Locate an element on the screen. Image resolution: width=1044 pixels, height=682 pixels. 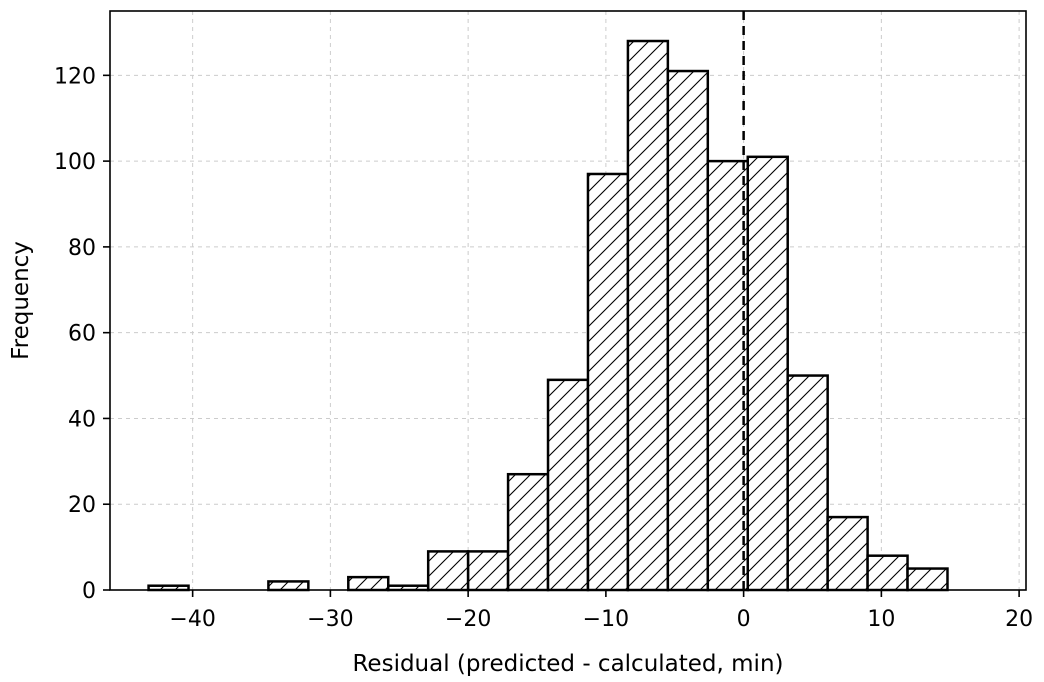
y-tick-label: 100 is located at coordinates (75, 162).